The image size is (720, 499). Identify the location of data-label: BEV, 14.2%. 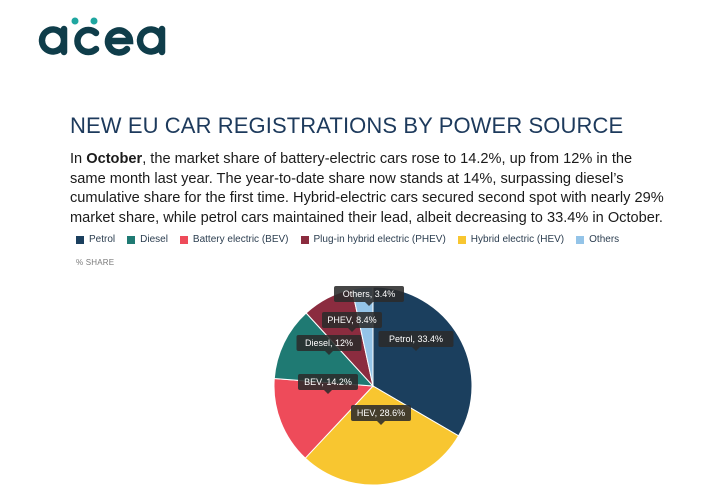
(328, 384).